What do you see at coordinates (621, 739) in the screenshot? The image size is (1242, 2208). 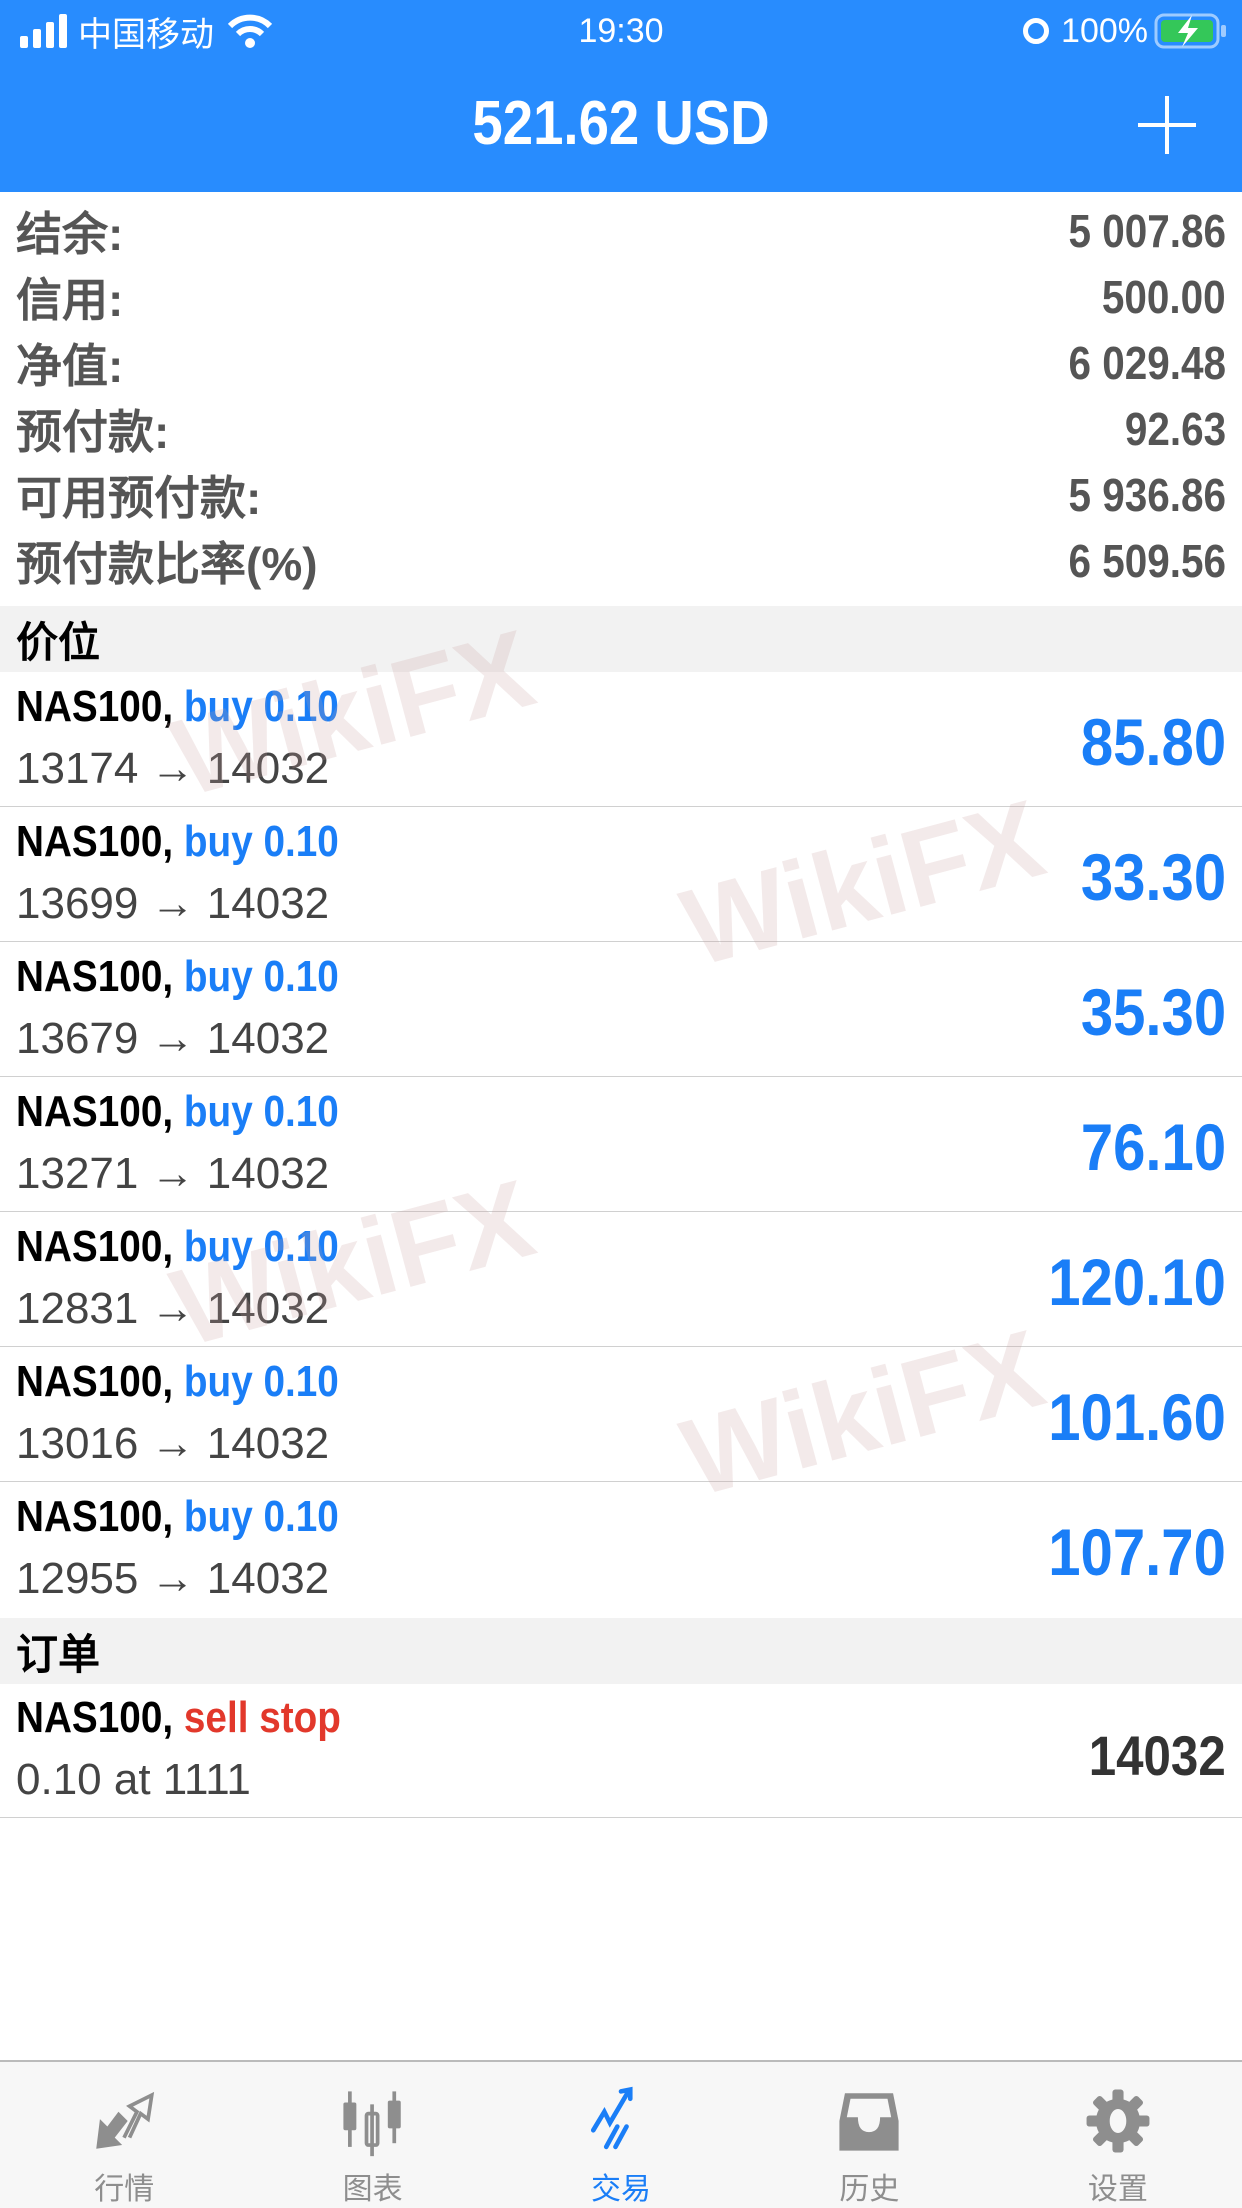 I see `position-row: NAS100, buy 0.10 13174 → 14032 85.80` at bounding box center [621, 739].